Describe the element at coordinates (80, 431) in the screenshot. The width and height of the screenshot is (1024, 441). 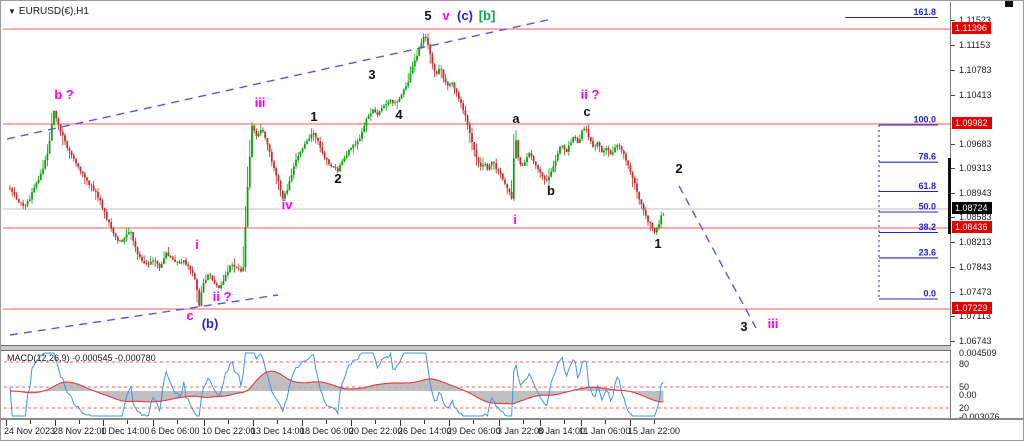
I see `time-axis-label: 28 Nov 22:00` at that location.